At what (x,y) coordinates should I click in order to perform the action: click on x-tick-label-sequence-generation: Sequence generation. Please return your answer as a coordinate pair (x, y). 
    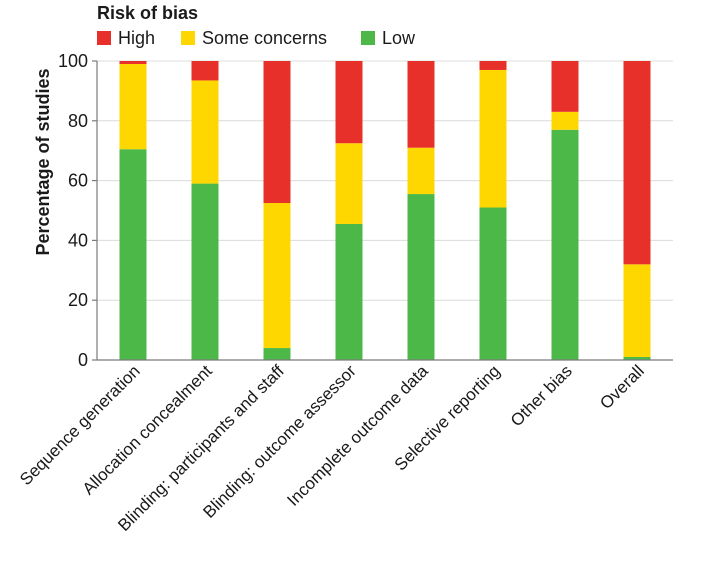
    Looking at the image, I should click on (80, 425).